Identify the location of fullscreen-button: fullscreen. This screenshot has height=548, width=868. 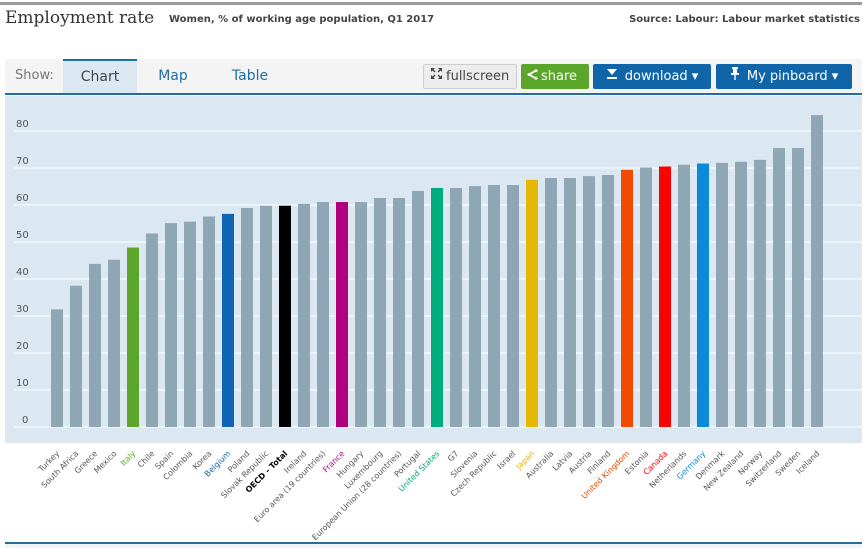
(470, 76).